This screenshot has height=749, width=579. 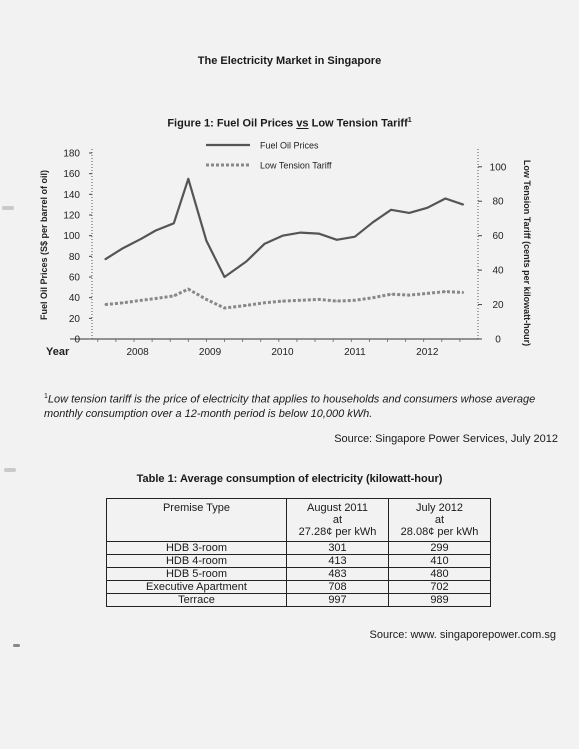 I want to click on figure-title-vs: vs, so click(x=302, y=123).